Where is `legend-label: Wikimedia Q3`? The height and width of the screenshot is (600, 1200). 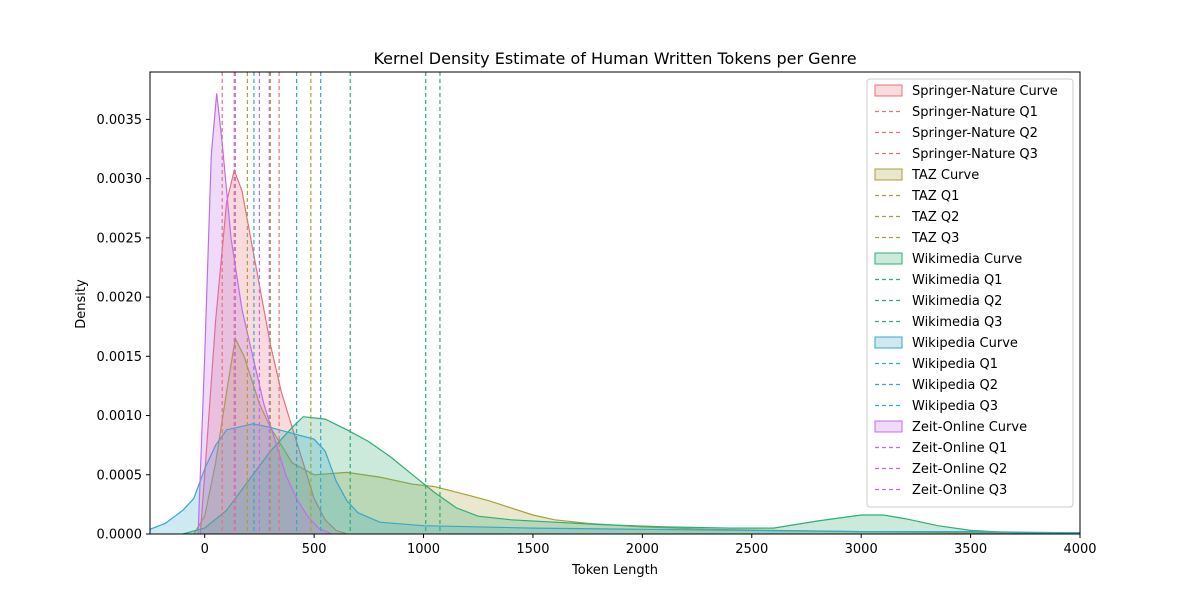 legend-label: Wikimedia Q3 is located at coordinates (957, 322).